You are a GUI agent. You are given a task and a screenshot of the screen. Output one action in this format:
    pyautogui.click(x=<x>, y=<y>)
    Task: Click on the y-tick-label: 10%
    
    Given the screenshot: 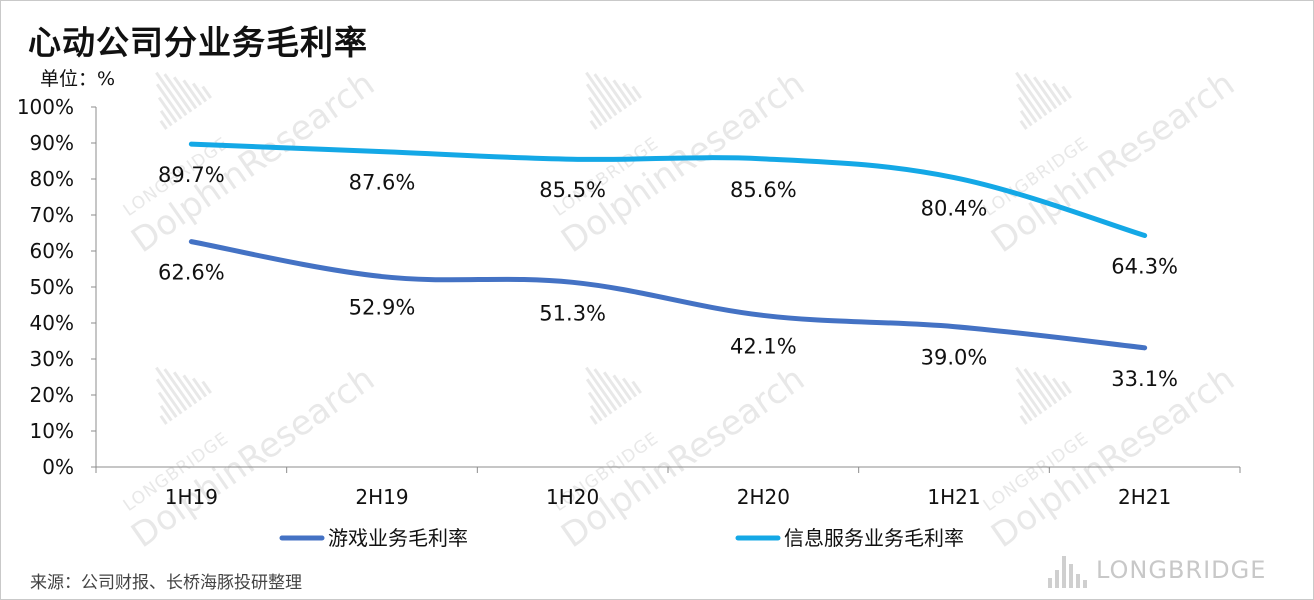 What is the action you would take?
    pyautogui.click(x=52, y=431)
    